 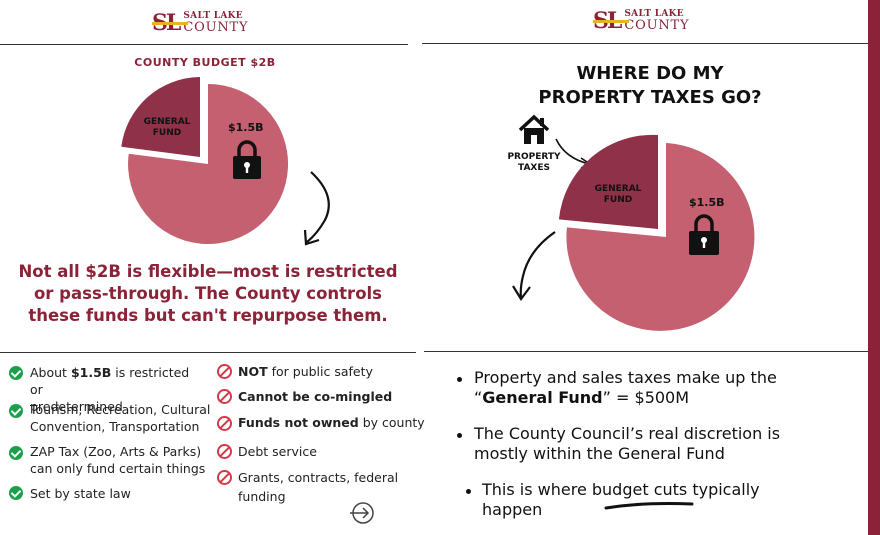 What do you see at coordinates (646, 351) in the screenshot?
I see `section-divider-right` at bounding box center [646, 351].